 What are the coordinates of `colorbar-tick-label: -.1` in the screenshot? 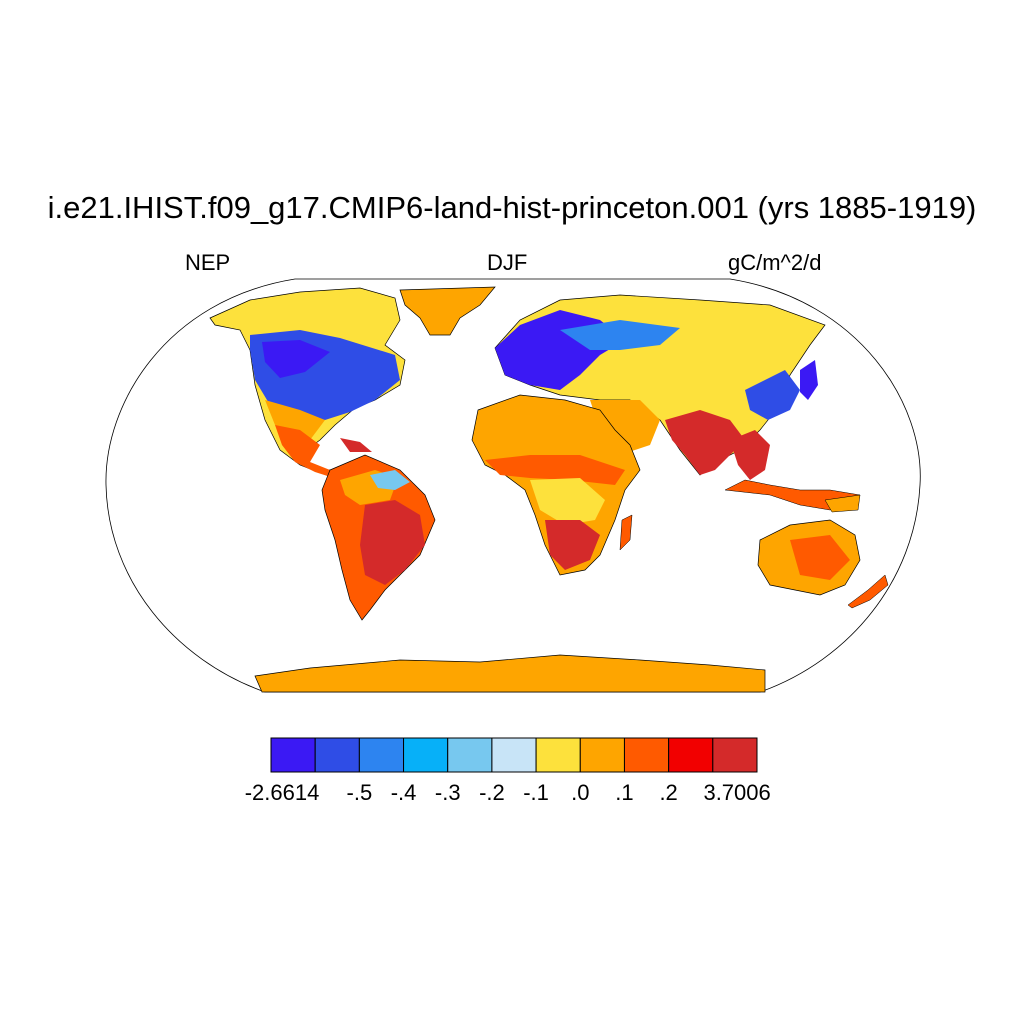 It's located at (536, 792).